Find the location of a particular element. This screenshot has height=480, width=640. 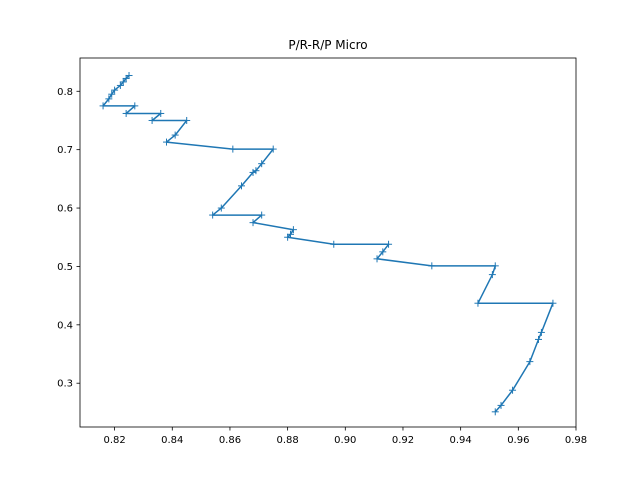

y-tick-label: 0.6 is located at coordinates (65, 209).